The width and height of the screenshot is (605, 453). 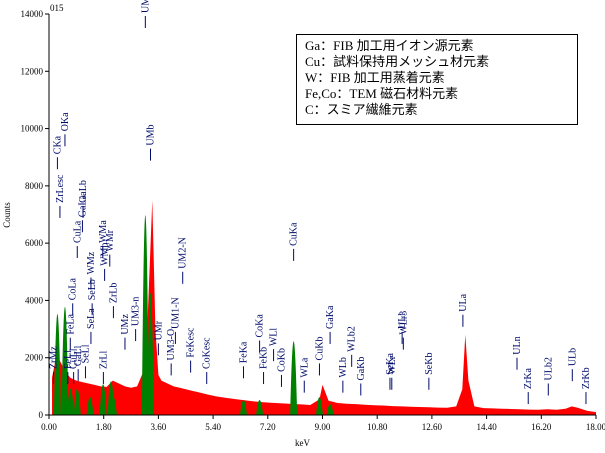 What do you see at coordinates (352, 339) in the screenshot?
I see `marker-label-41: WLb2` at bounding box center [352, 339].